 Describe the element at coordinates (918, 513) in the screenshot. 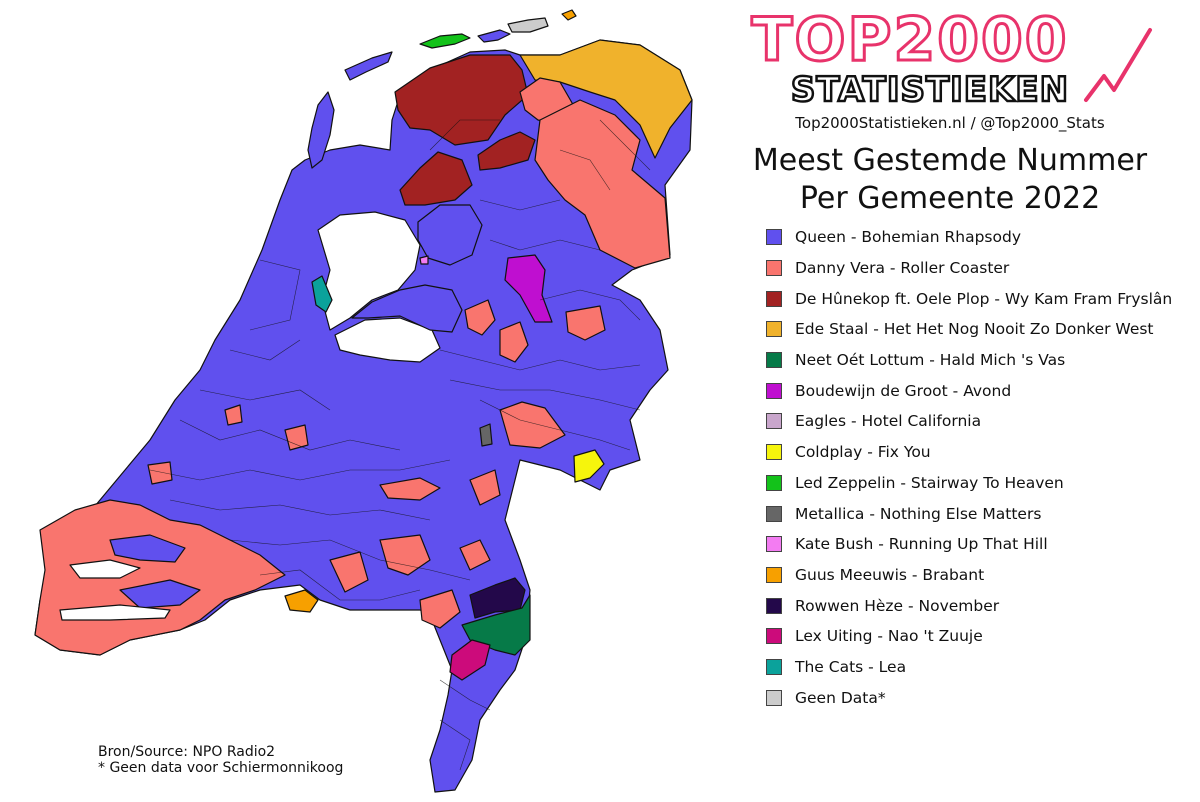

I see `legend-label: Metallica - Nothing Else Matters` at that location.